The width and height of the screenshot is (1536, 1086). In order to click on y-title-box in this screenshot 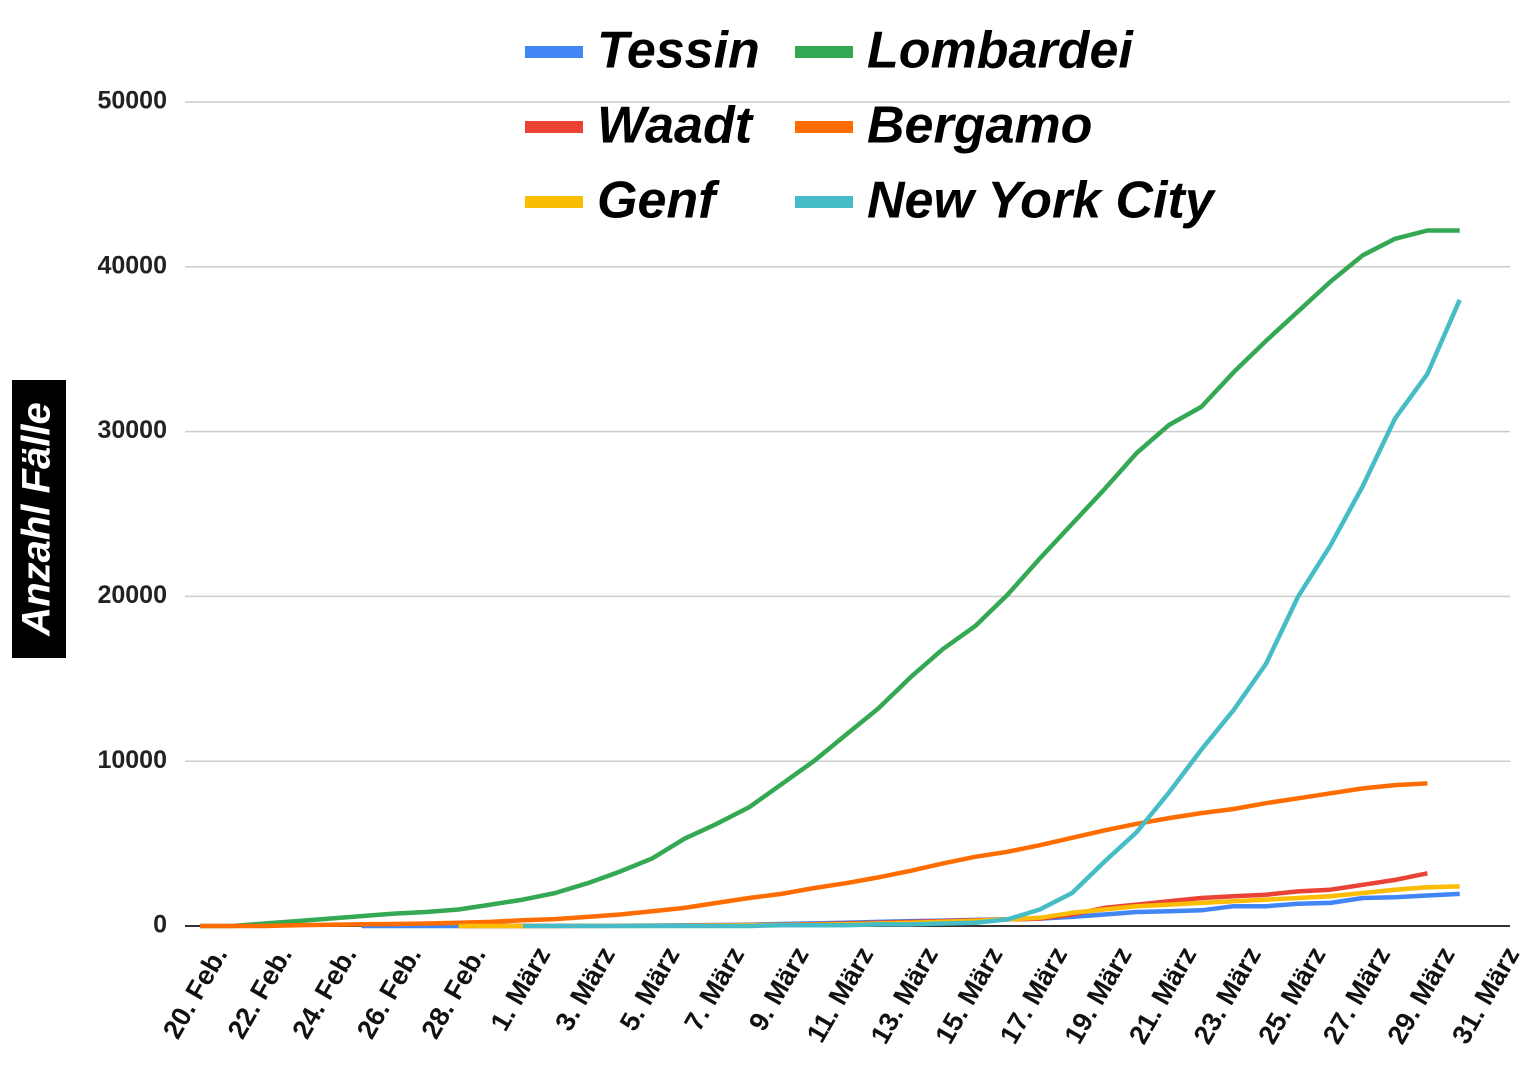, I will do `click(39, 519)`.